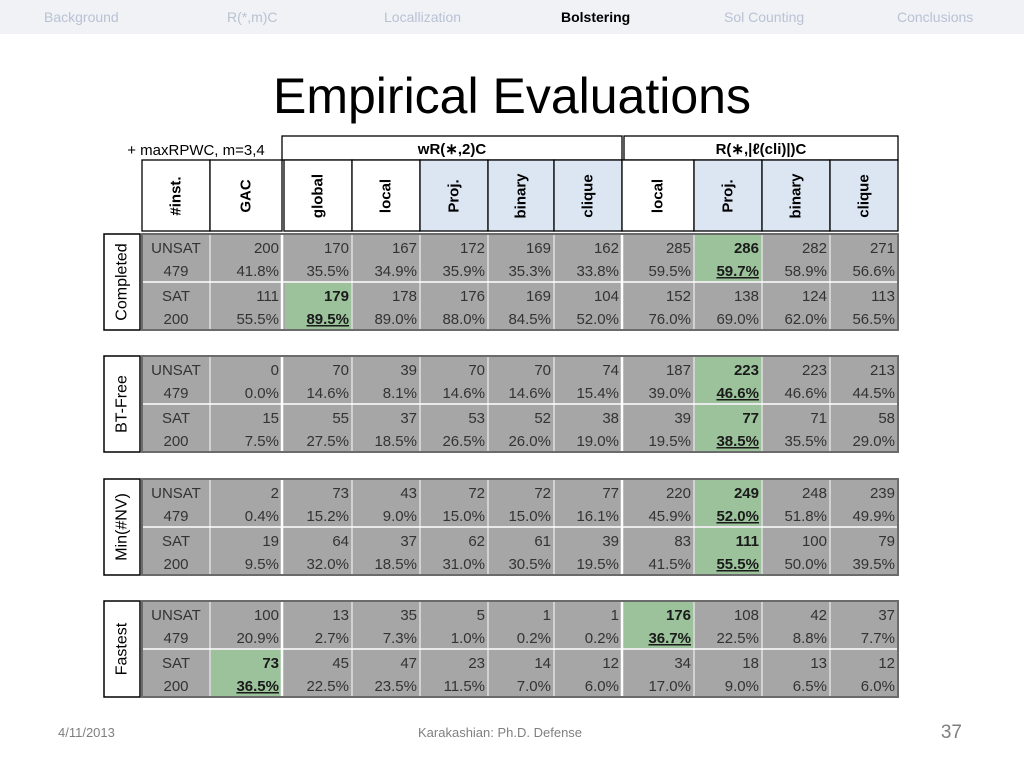  Describe the element at coordinates (463, 564) in the screenshot. I see `cell-percent: 31.0%` at that location.